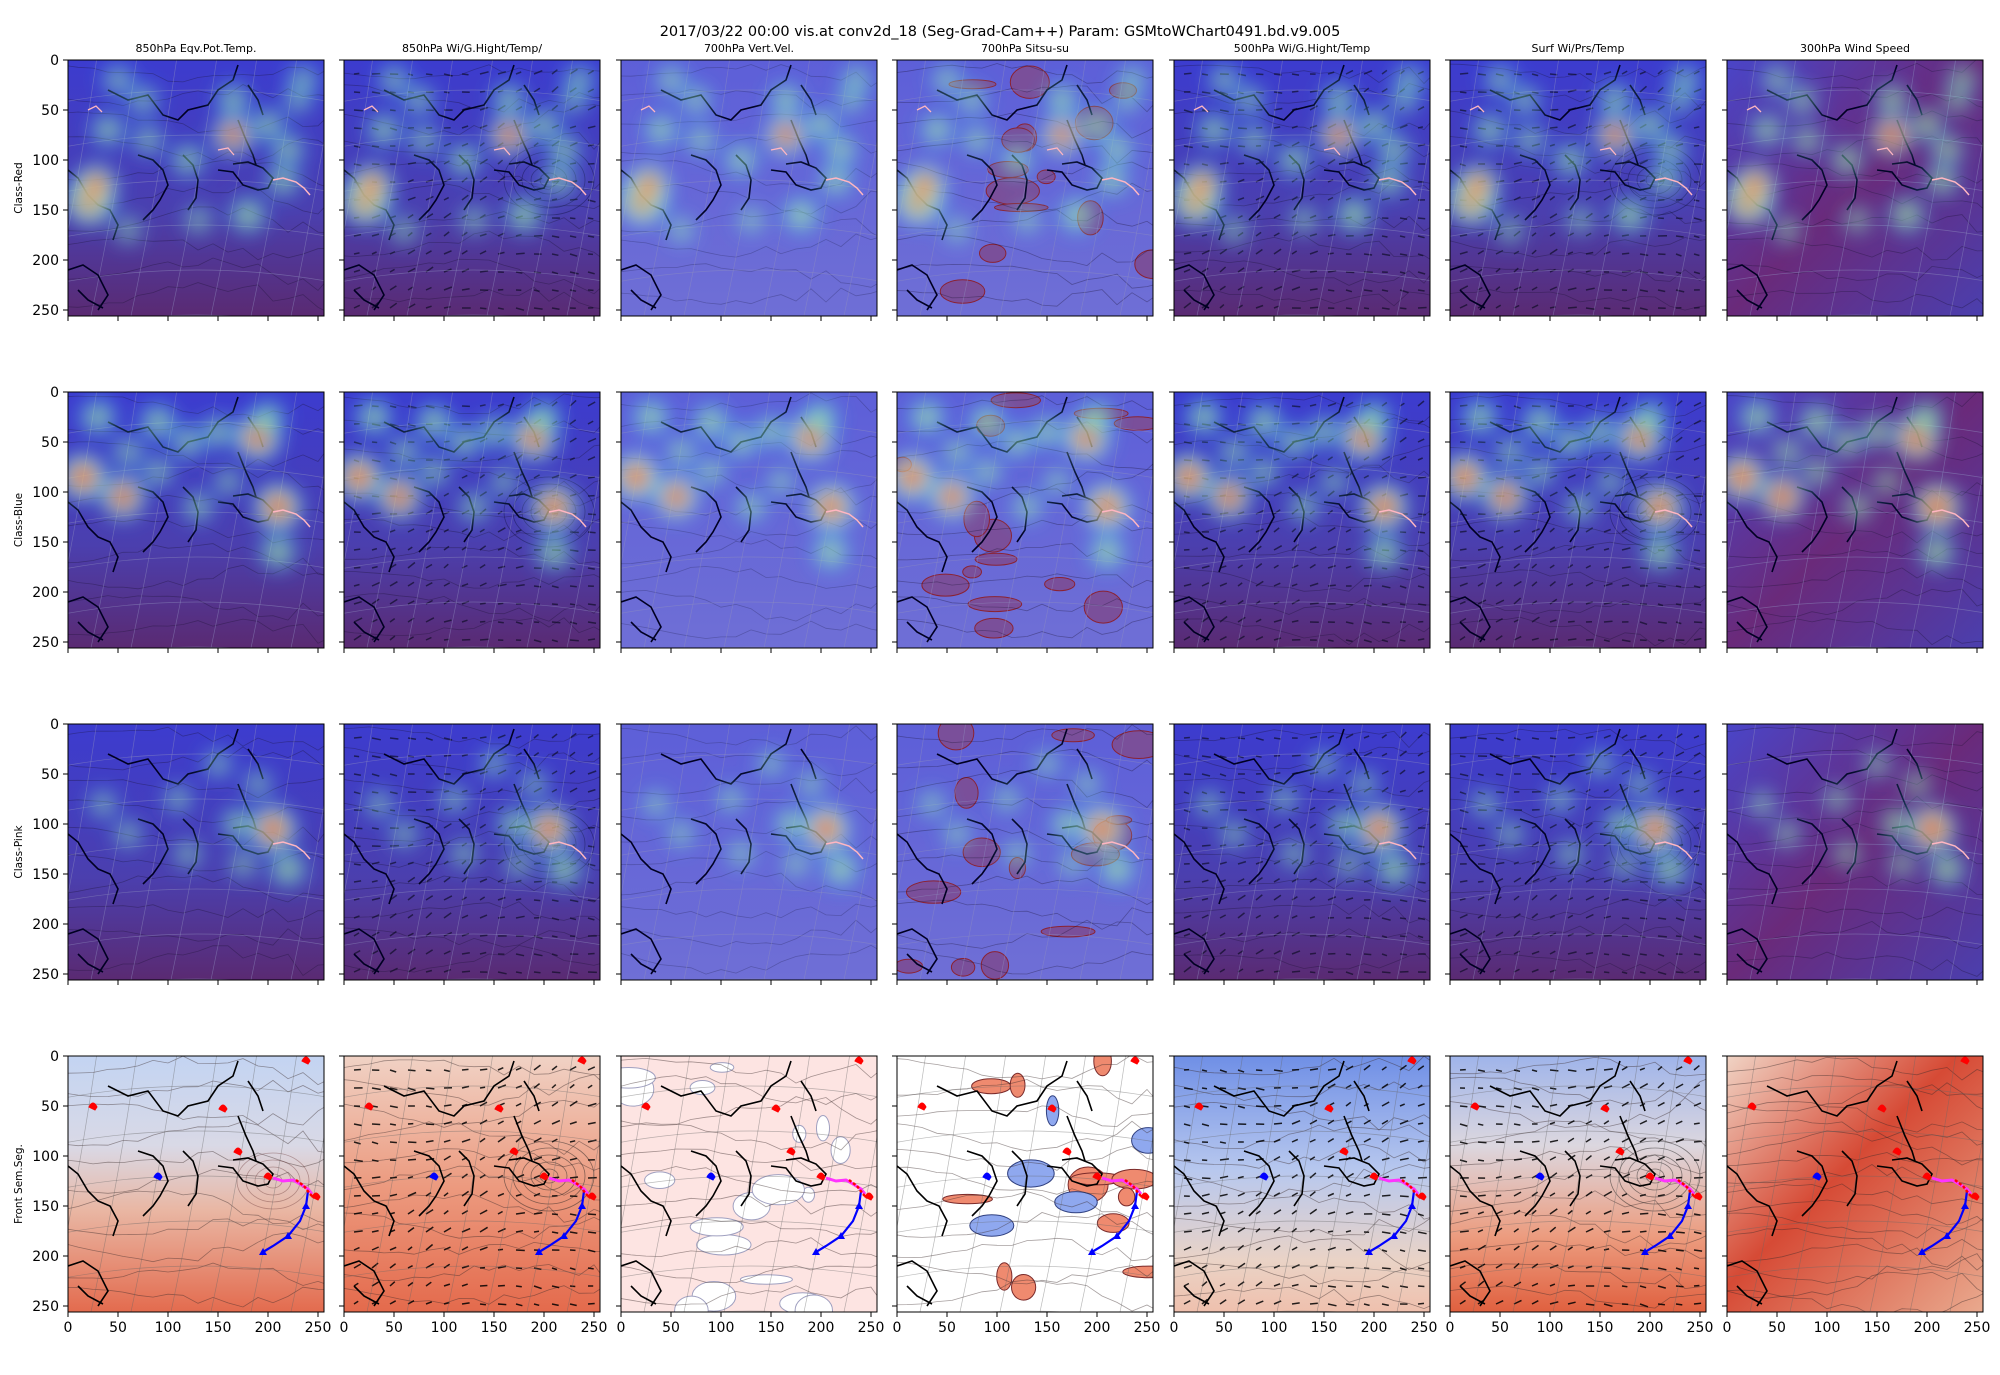 Image resolution: width=2000 pixels, height=1375 pixels. I want to click on column-title: 700hPa Vert.Vel., so click(749, 48).